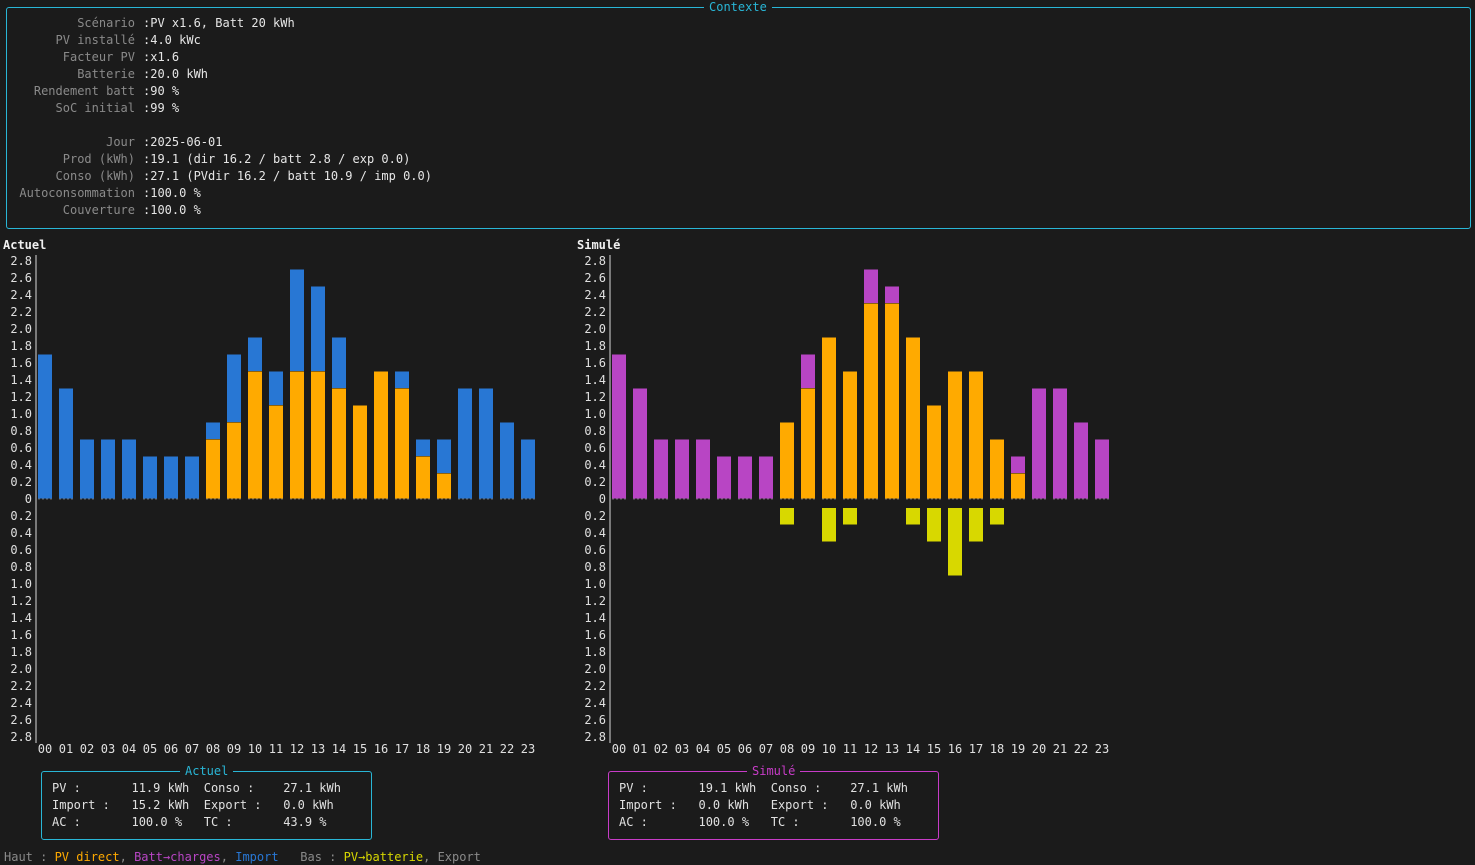 This screenshot has height=865, width=1475. Describe the element at coordinates (595, 703) in the screenshot. I see `y-tick-label: 2.4` at that location.